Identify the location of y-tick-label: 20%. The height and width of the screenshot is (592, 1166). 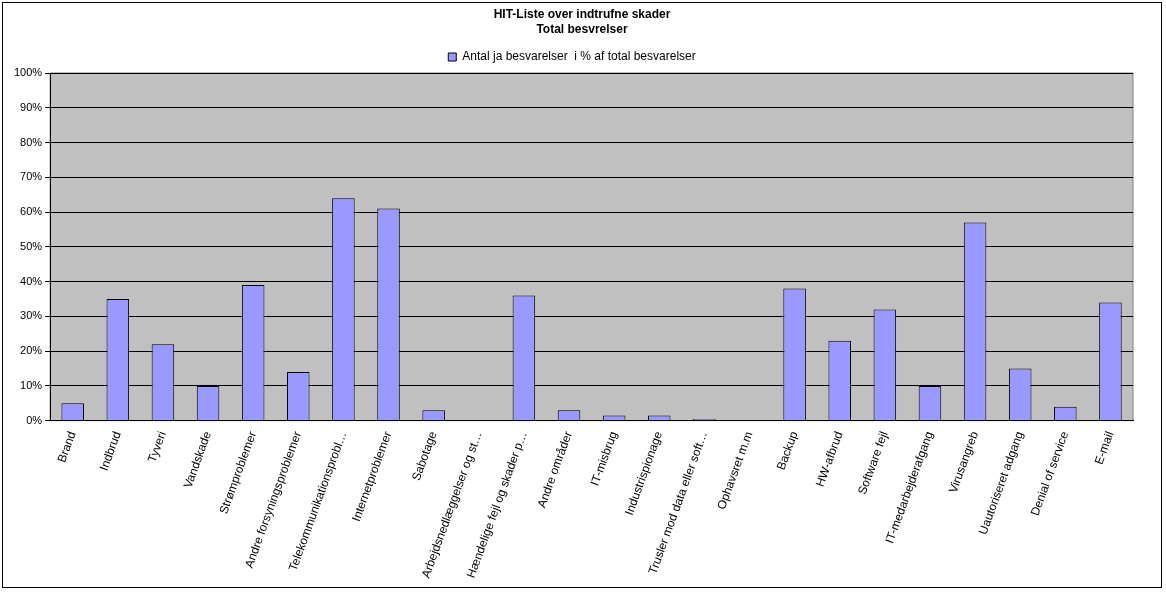
(31, 350).